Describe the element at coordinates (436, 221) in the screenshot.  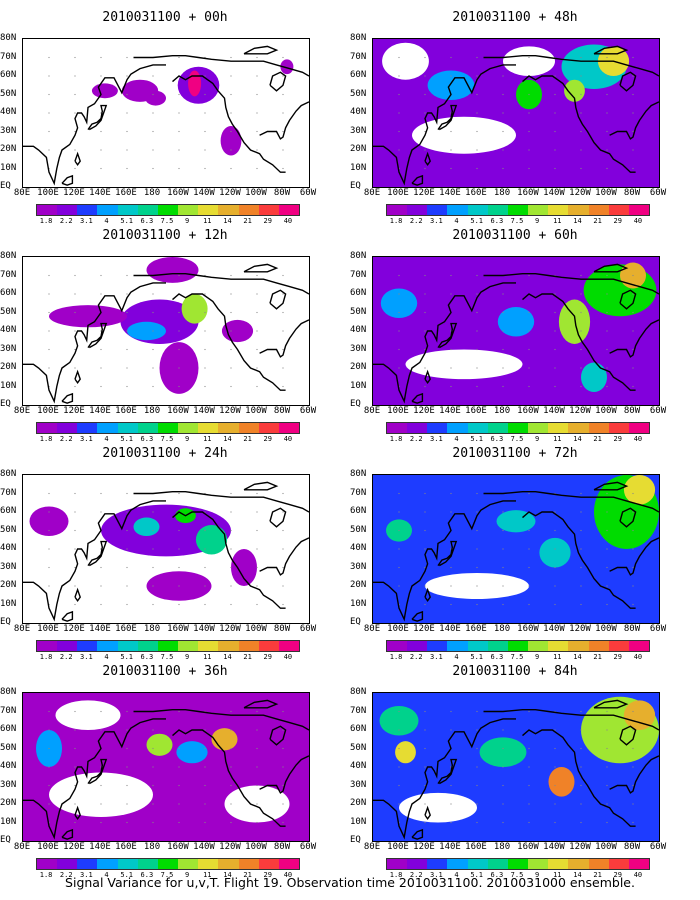
I see `colorbar-tick-label: 3.1` at that location.